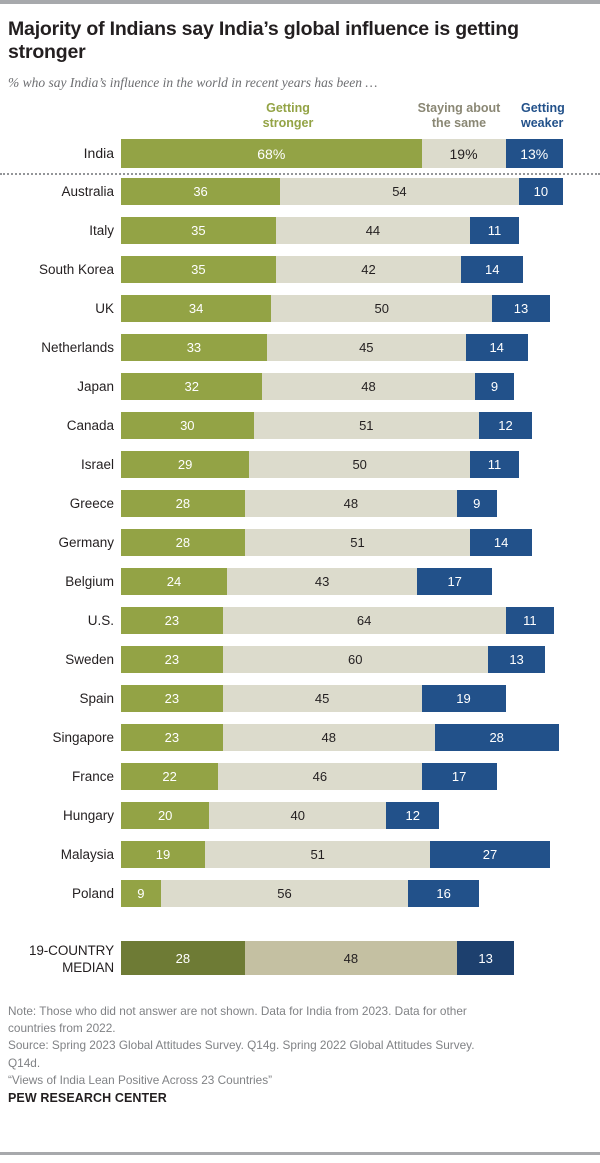 The height and width of the screenshot is (1163, 600). What do you see at coordinates (459, 108) in the screenshot?
I see `legend-staying-same-line1: Staying about` at bounding box center [459, 108].